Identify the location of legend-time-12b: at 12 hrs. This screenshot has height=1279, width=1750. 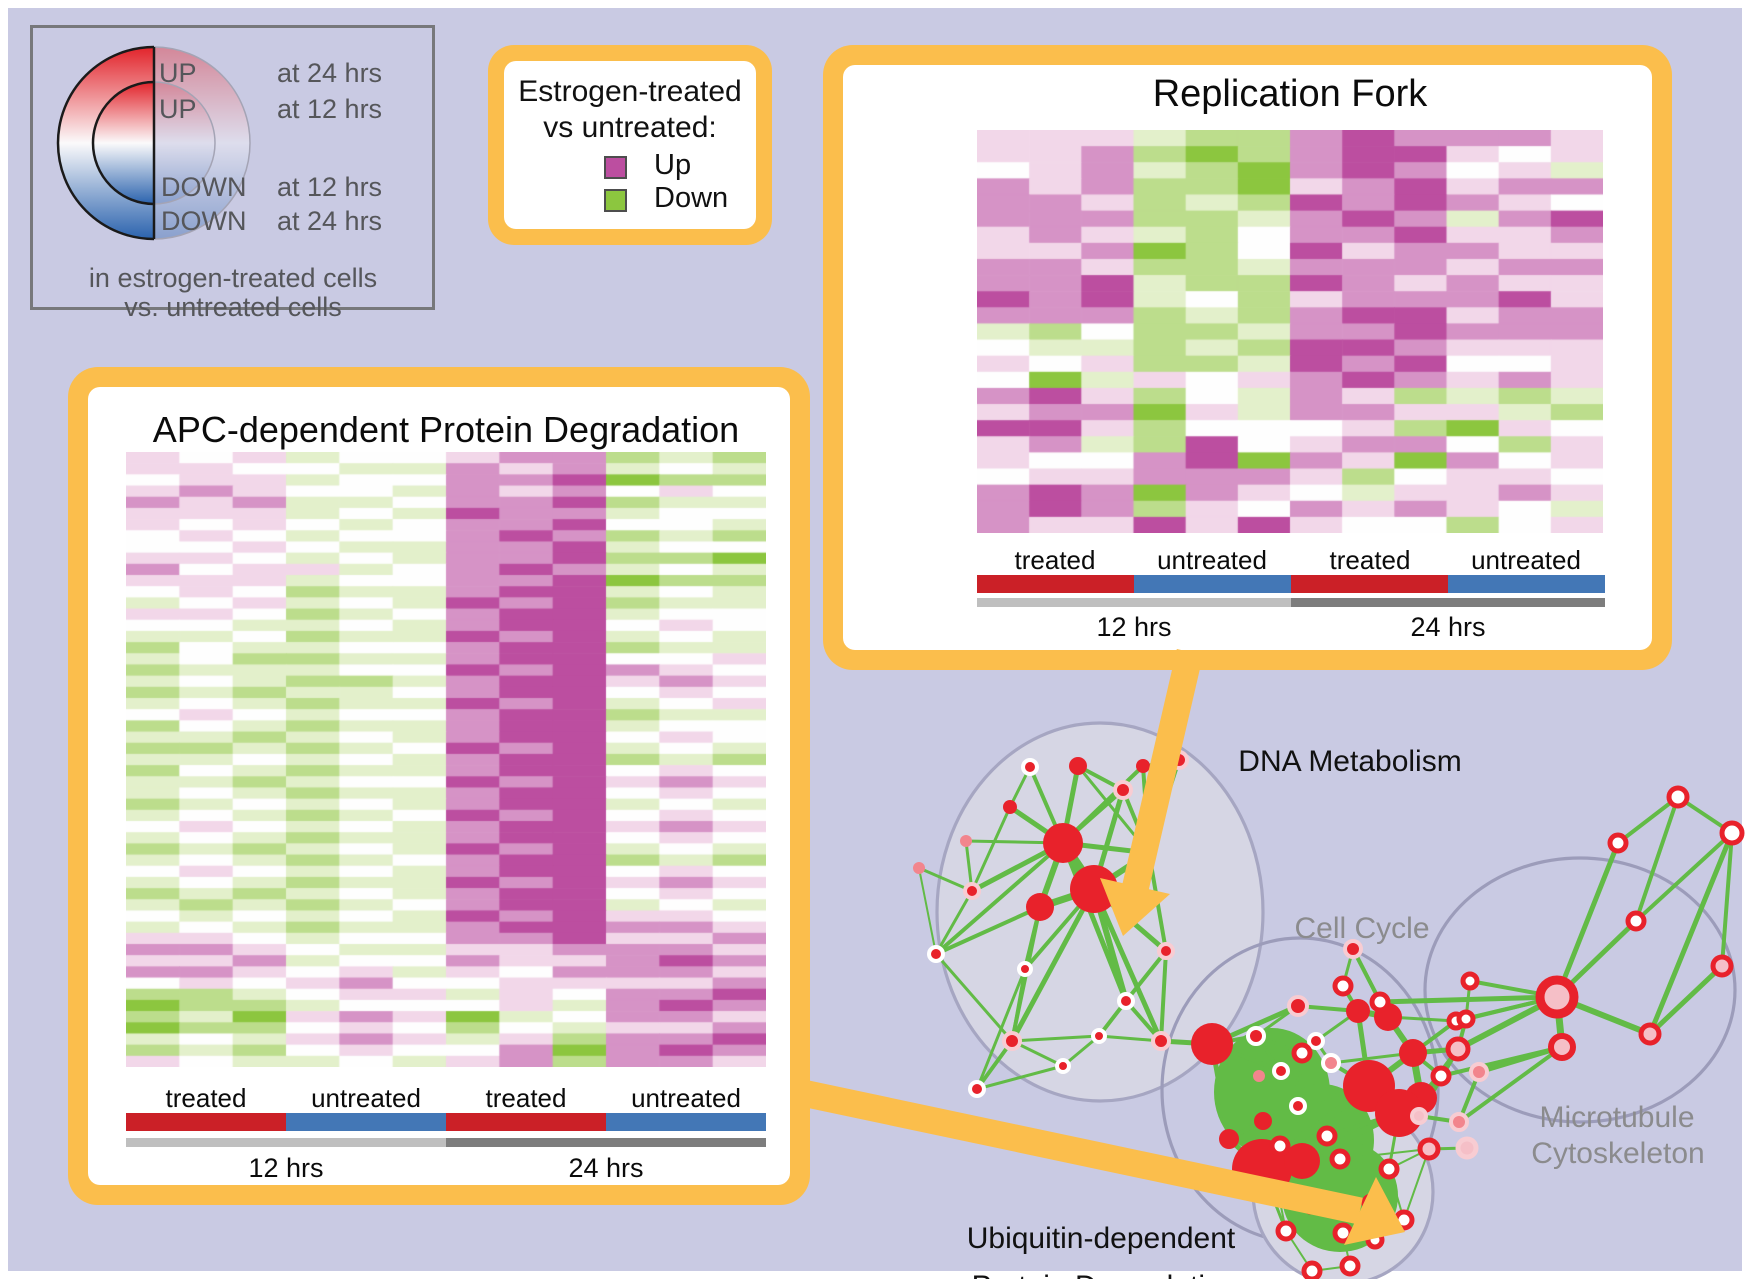
(330, 187).